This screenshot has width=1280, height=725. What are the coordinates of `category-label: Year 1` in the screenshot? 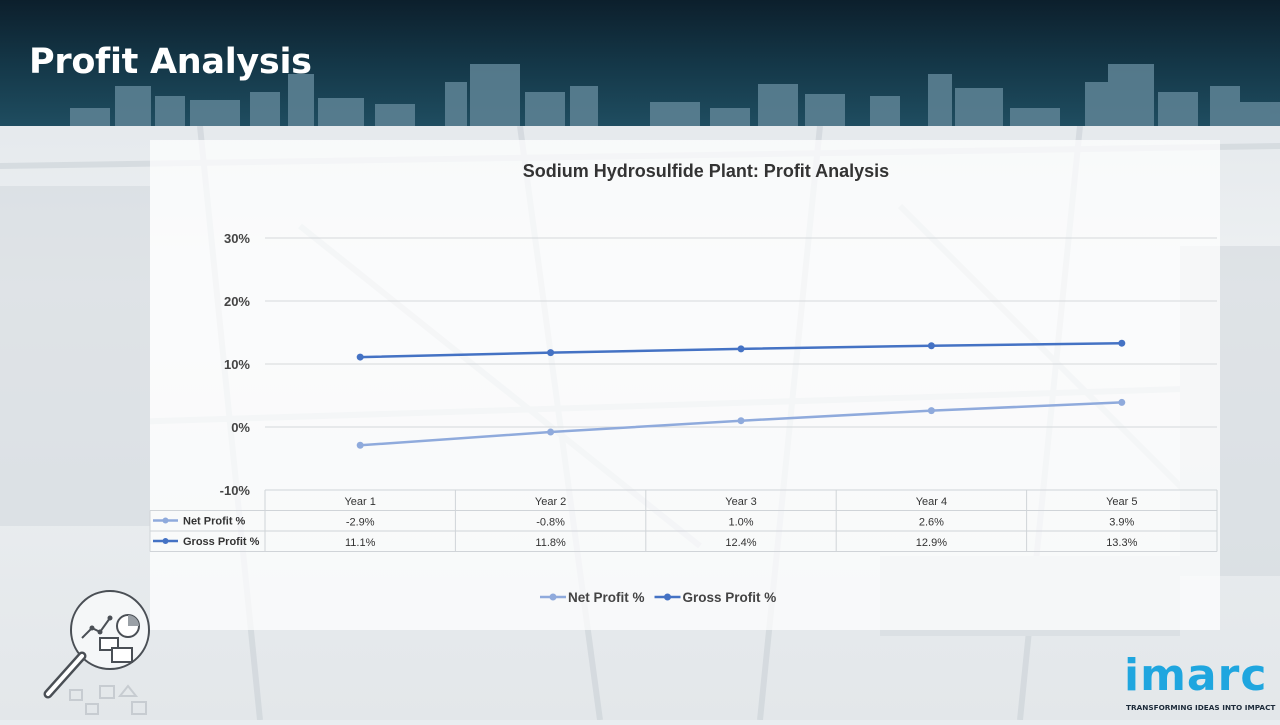 It's located at (359, 502).